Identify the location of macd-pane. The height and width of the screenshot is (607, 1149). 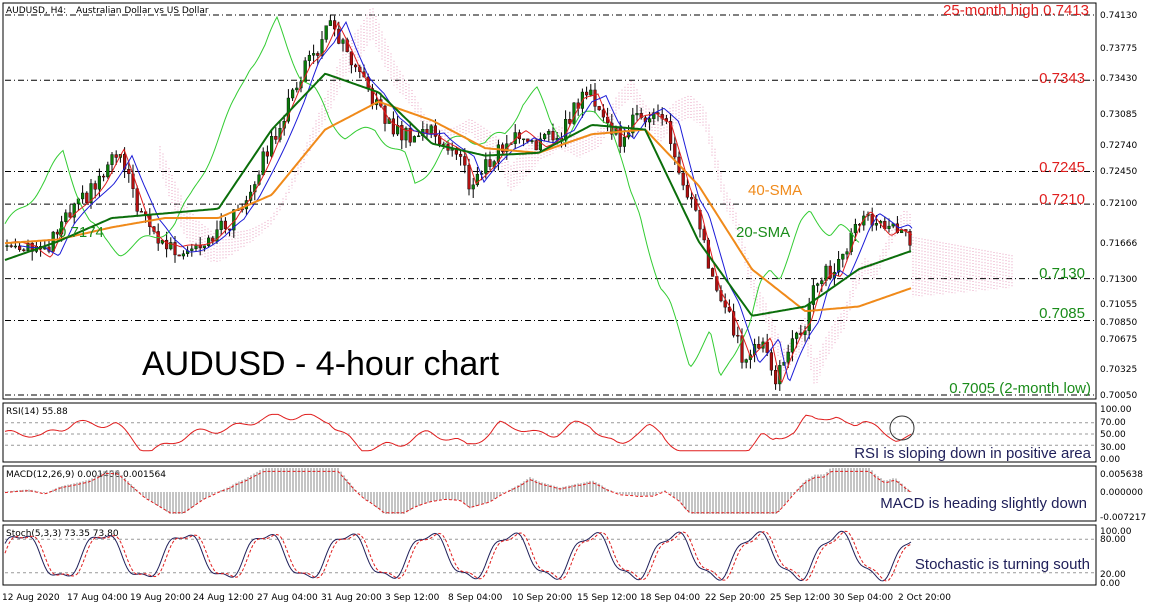
(549, 493).